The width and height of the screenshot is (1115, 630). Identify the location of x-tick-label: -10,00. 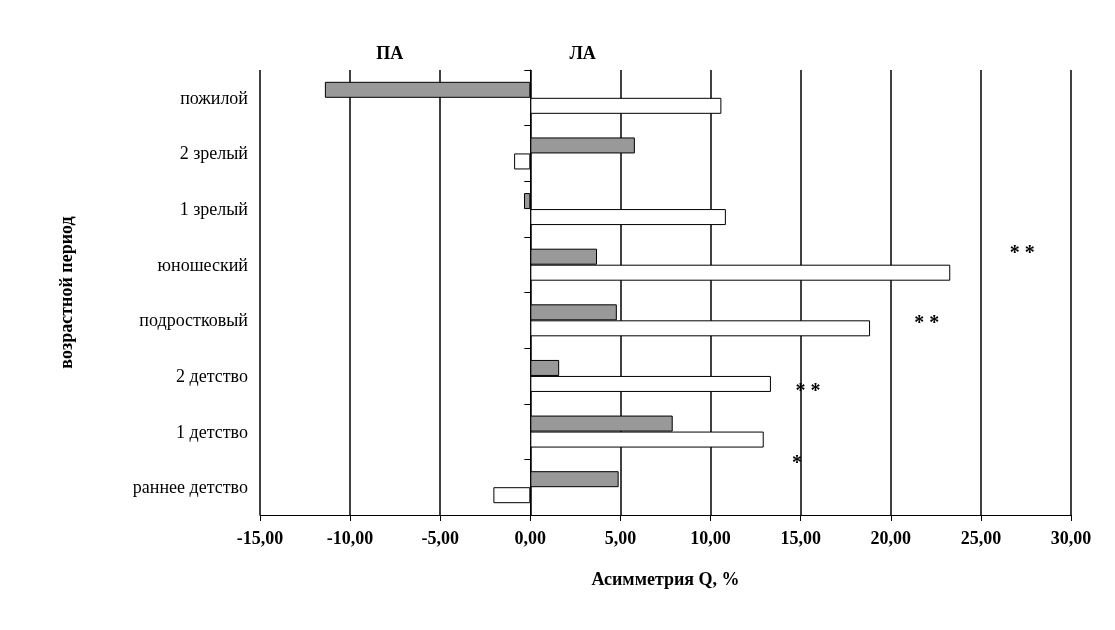
(350, 538).